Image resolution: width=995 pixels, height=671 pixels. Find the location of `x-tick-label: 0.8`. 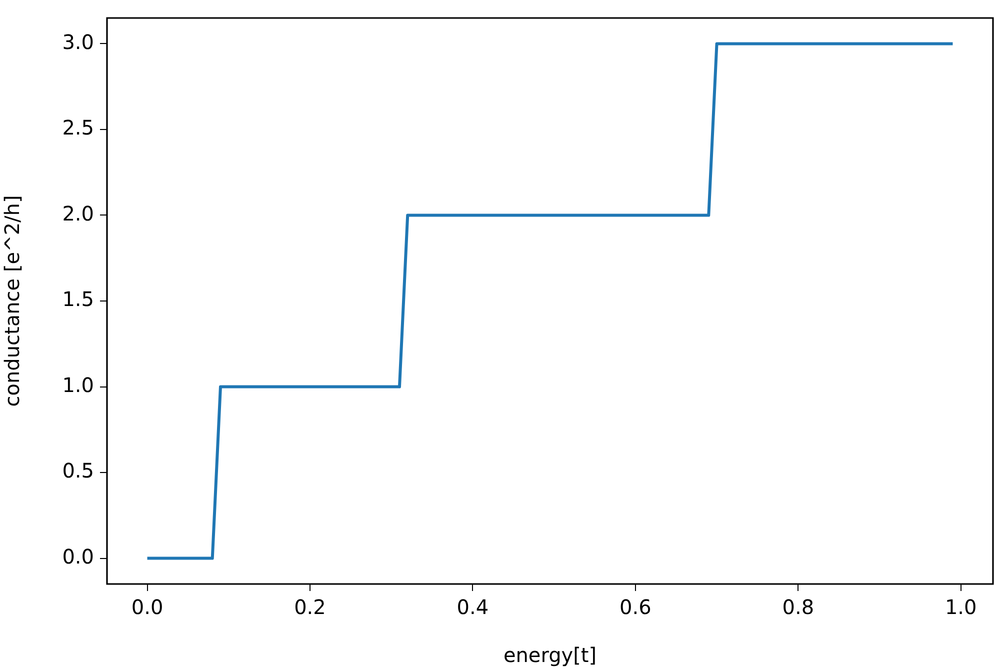

x-tick-label: 0.8 is located at coordinates (798, 607).